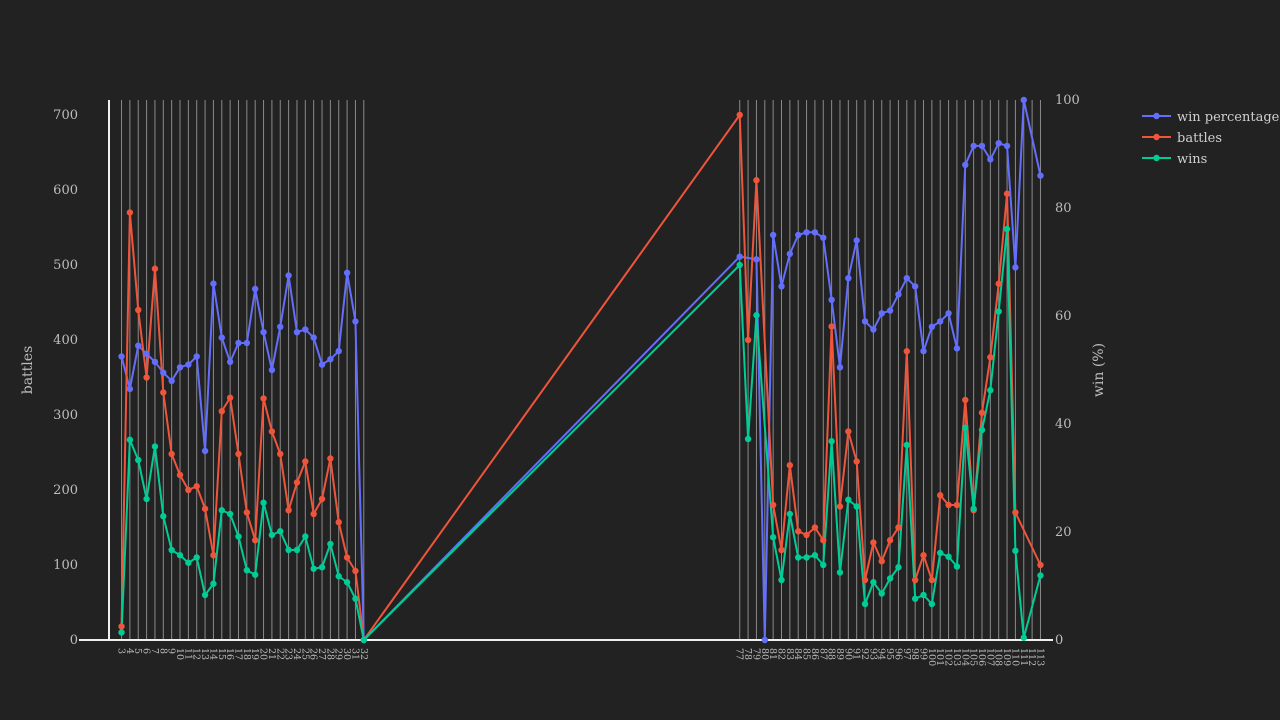 This screenshot has width=1280, height=720. What do you see at coordinates (1228, 117) in the screenshot?
I see `legend-item-label: win percentage` at bounding box center [1228, 117].